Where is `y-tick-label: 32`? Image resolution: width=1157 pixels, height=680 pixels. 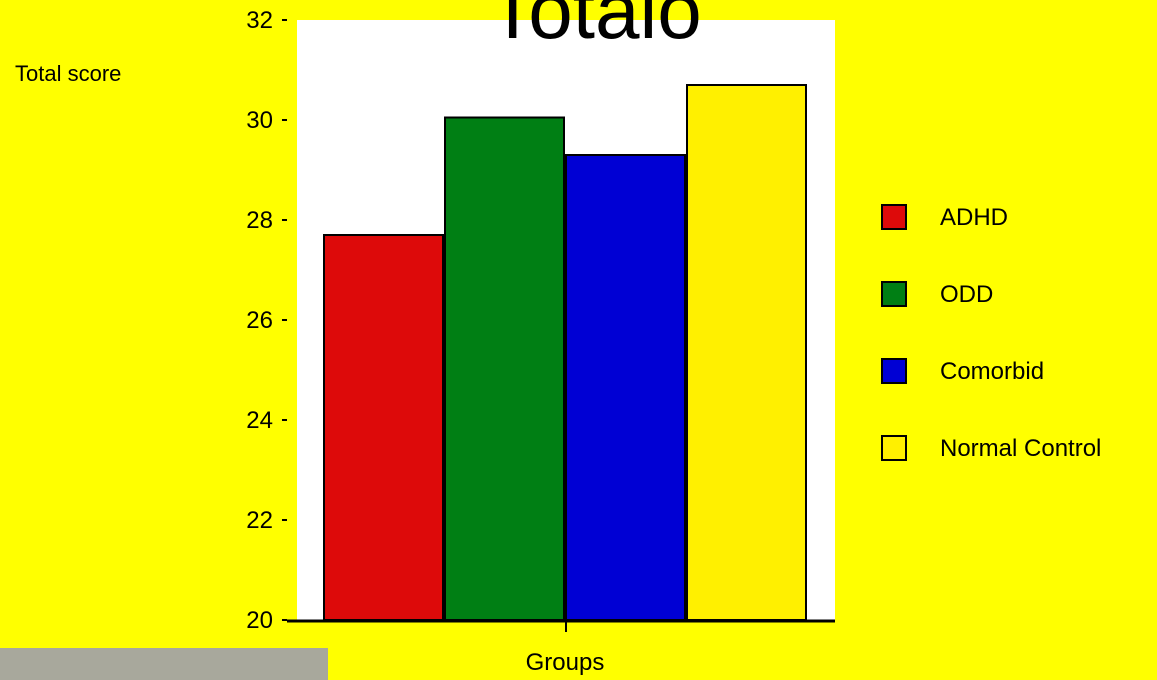
y-tick-label: 32 is located at coordinates (259, 20).